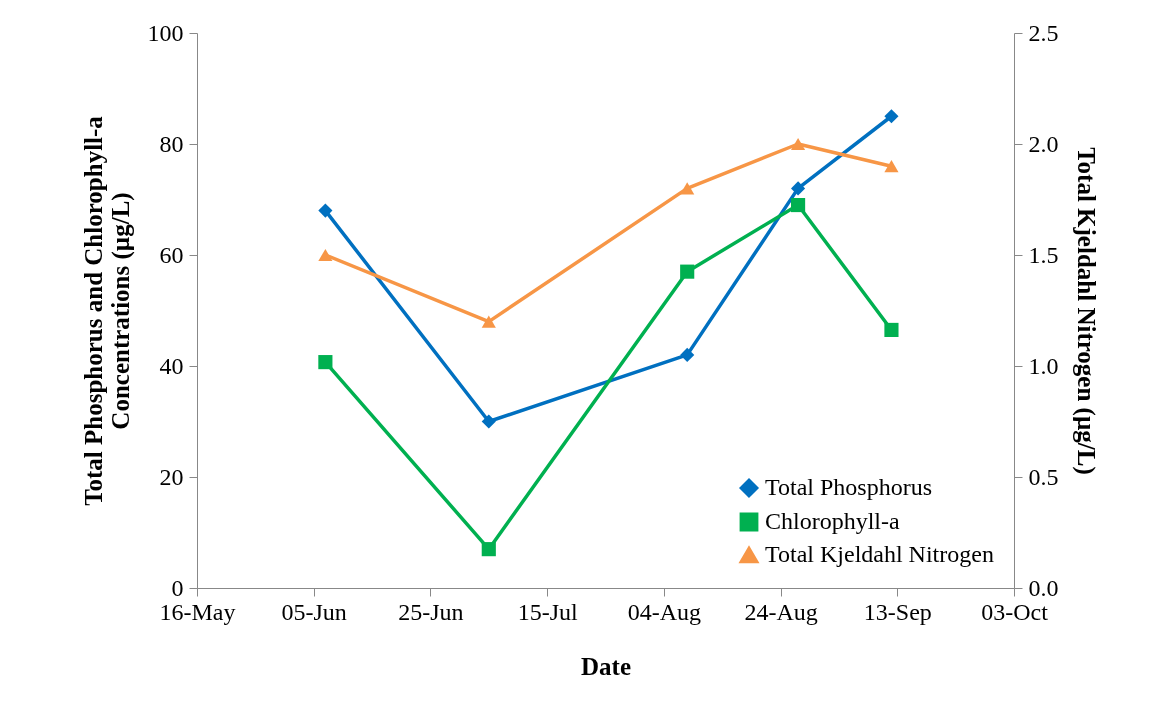  I want to click on legend-label: Chlorophyll-a, so click(832, 521).